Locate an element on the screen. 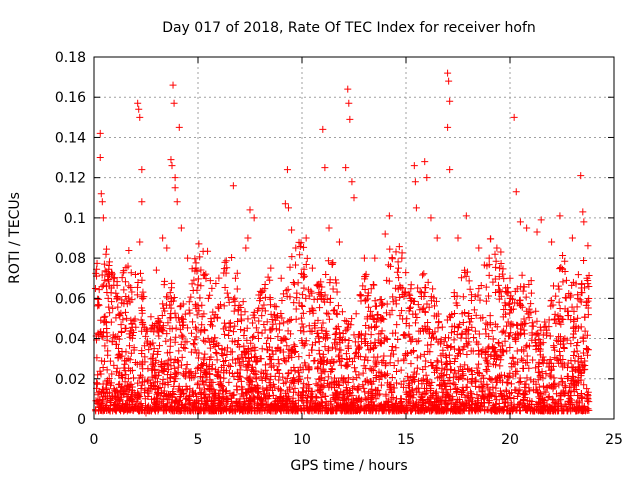 This screenshot has height=480, width=640. y-tick-label: 0.1 is located at coordinates (75, 219).